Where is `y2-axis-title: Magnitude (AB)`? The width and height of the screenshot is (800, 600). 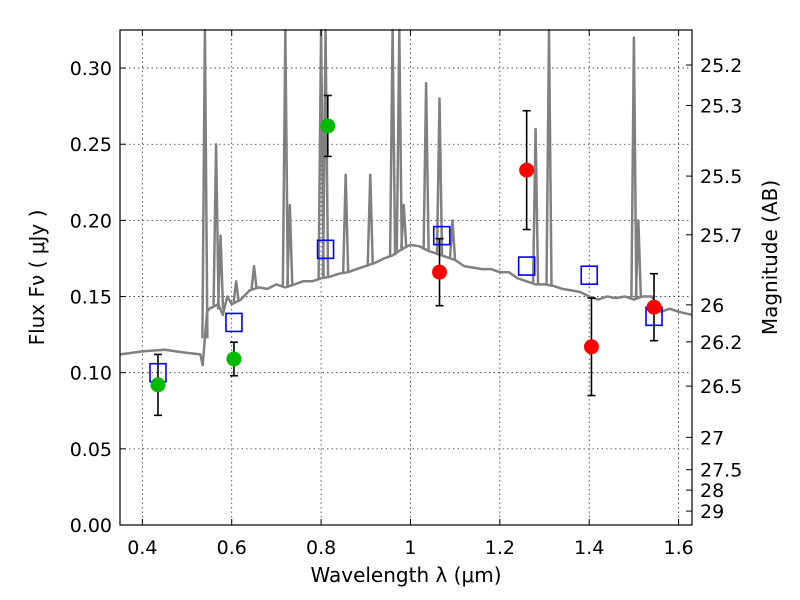
y2-axis-title: Magnitude (AB) is located at coordinates (770, 257).